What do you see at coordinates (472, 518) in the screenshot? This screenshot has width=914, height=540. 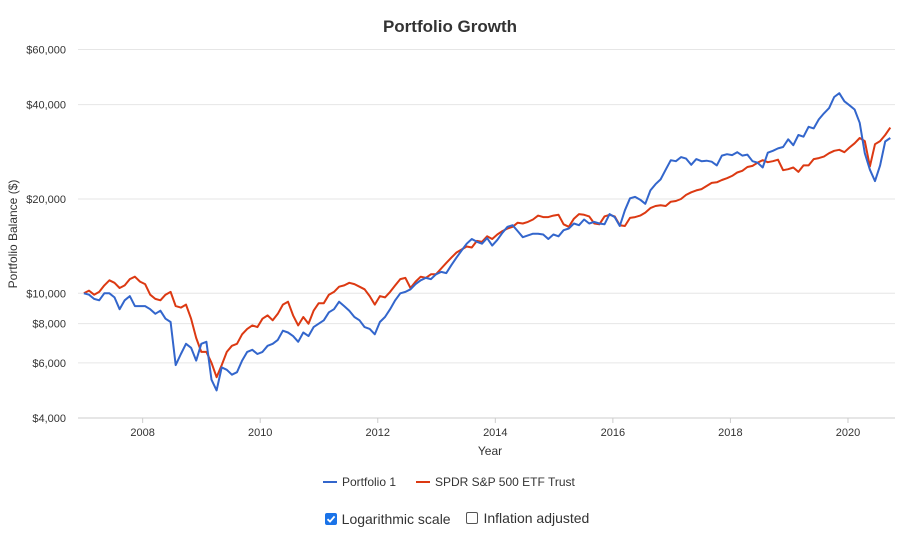 I see `inflation-adjusted-checkbox` at bounding box center [472, 518].